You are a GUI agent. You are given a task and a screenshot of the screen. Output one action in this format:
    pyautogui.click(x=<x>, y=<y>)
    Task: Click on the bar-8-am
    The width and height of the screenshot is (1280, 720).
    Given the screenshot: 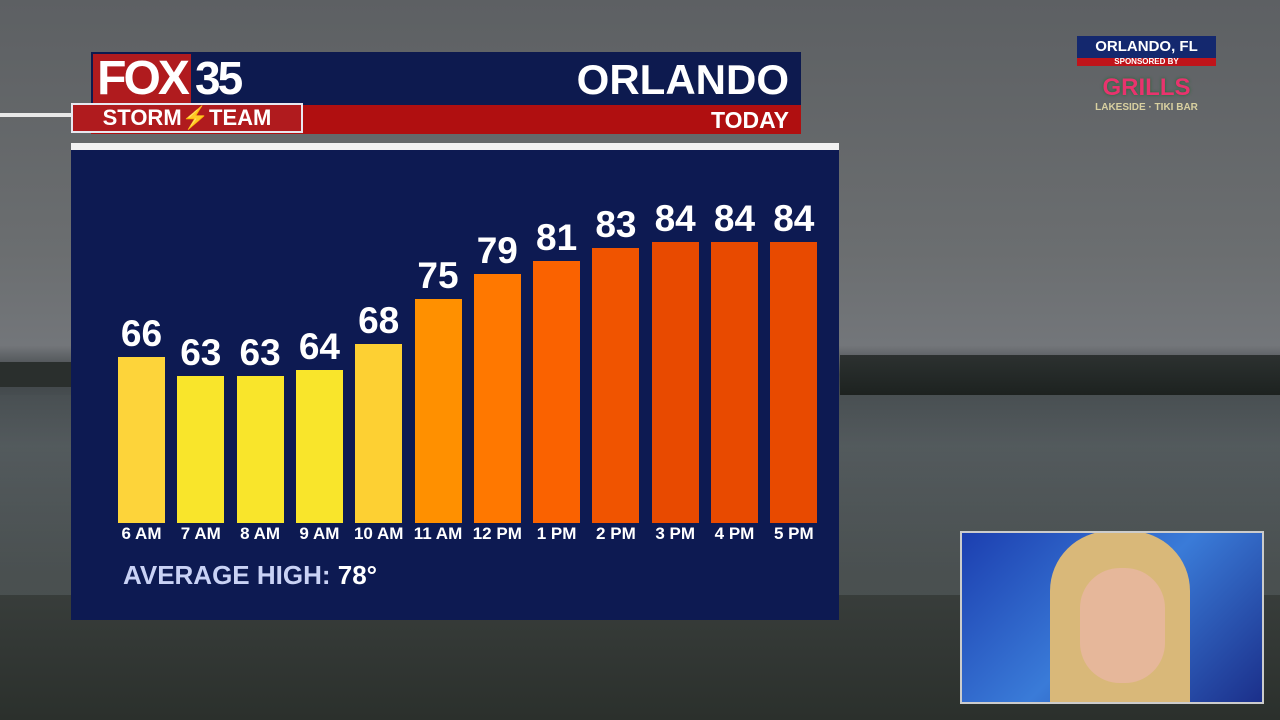 What is the action you would take?
    pyautogui.click(x=260, y=449)
    